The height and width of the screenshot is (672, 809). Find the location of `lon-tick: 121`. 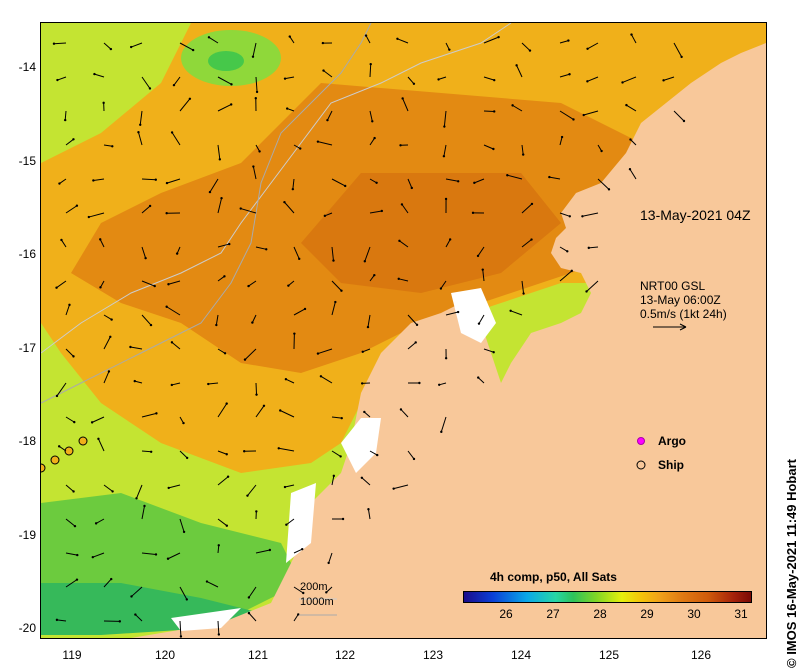

lon-tick: 121 is located at coordinates (258, 655).